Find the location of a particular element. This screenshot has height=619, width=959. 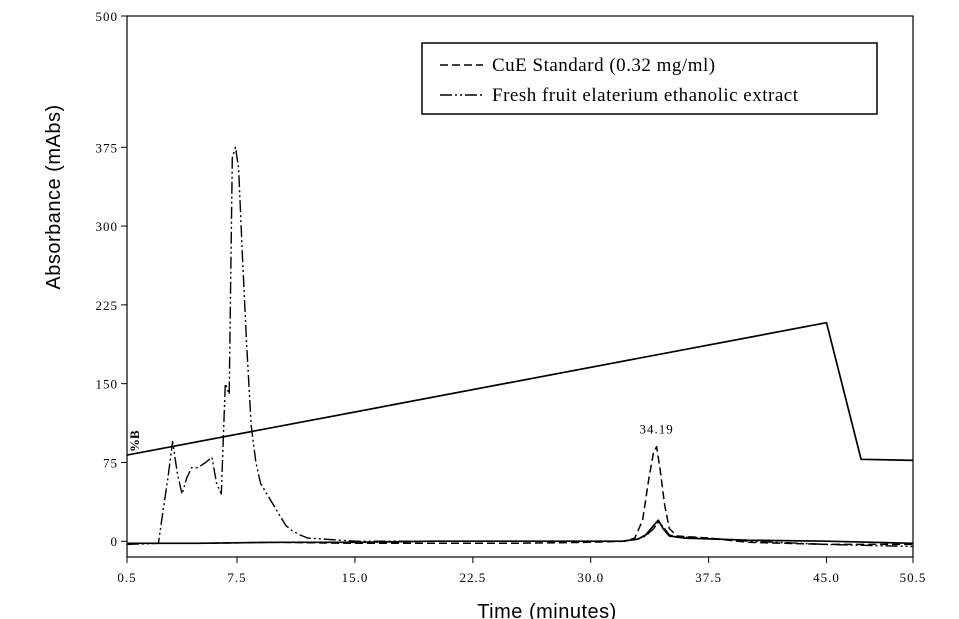

y-tick-label: 225 is located at coordinates (107, 305).